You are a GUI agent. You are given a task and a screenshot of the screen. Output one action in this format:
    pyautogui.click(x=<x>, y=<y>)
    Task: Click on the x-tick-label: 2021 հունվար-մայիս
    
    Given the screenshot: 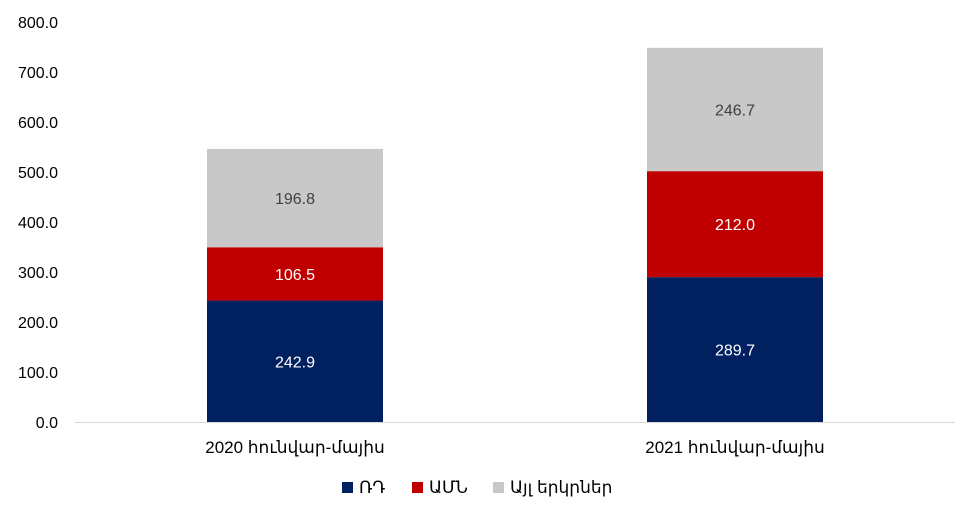 What is the action you would take?
    pyautogui.click(x=735, y=447)
    